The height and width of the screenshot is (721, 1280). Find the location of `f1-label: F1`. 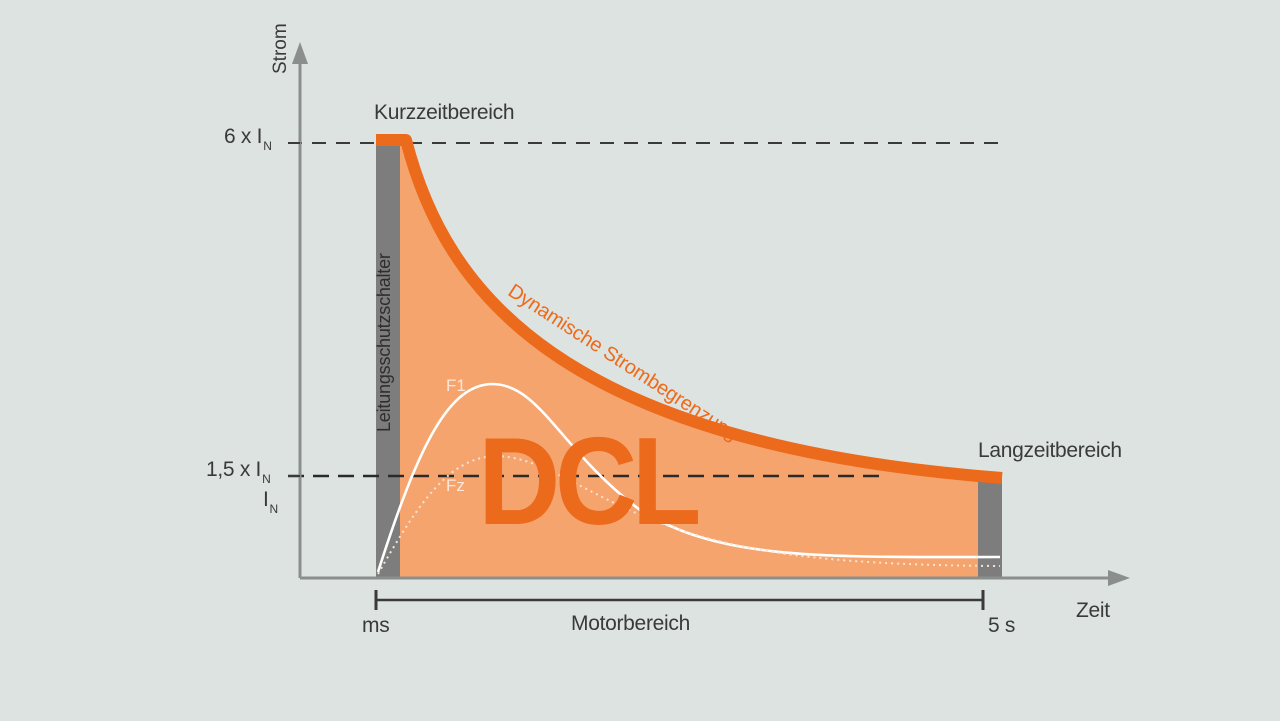

f1-label: F1 is located at coordinates (456, 385).